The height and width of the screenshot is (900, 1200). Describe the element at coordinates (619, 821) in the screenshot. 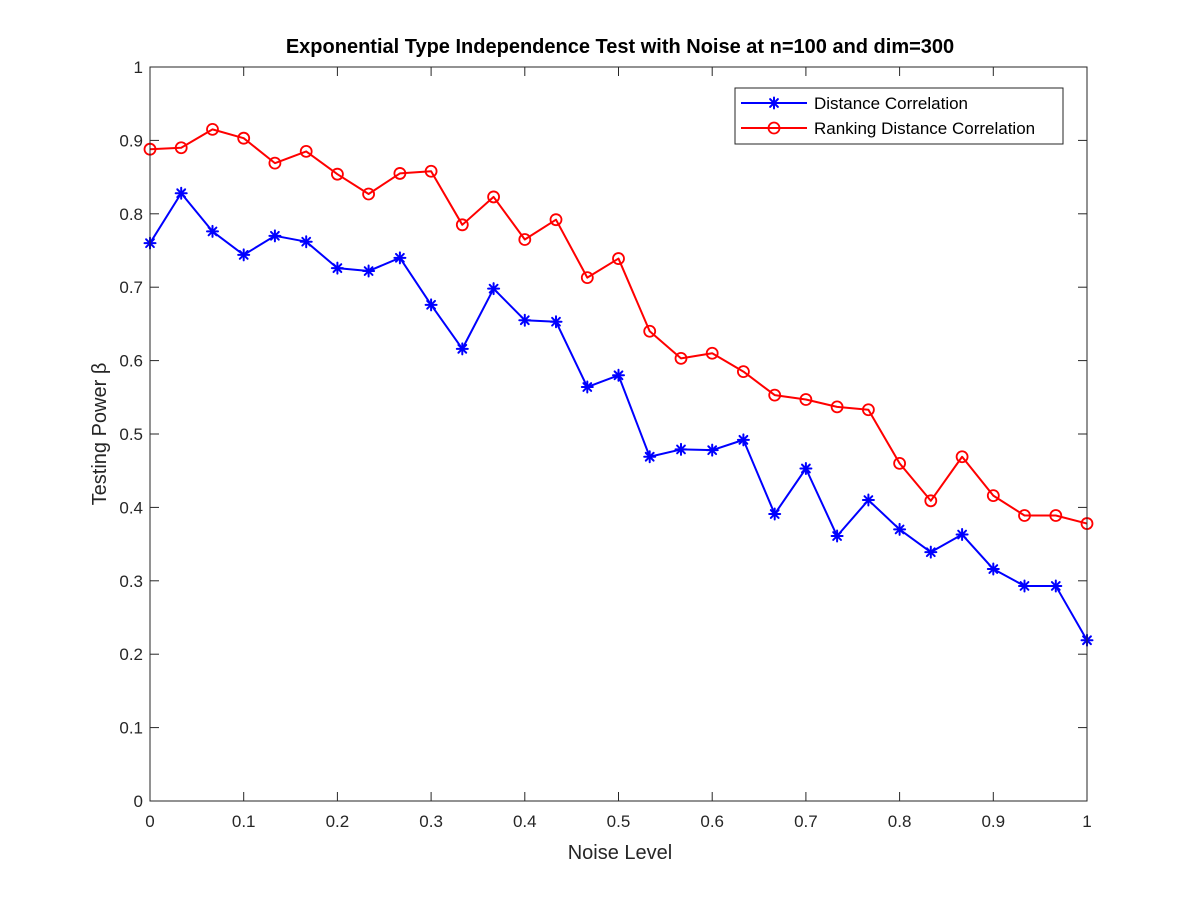

I see `x-tick-label: 0.5` at that location.